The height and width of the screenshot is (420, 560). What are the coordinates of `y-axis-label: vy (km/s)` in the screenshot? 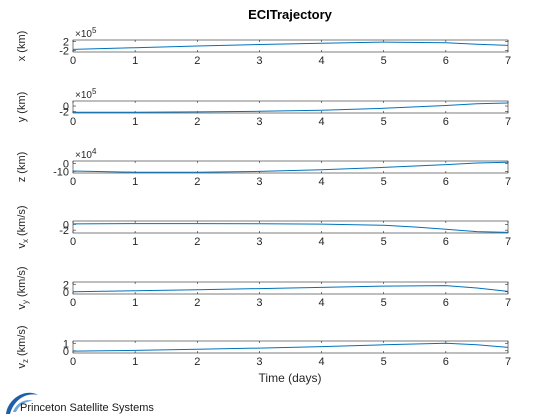 It's located at (23, 287).